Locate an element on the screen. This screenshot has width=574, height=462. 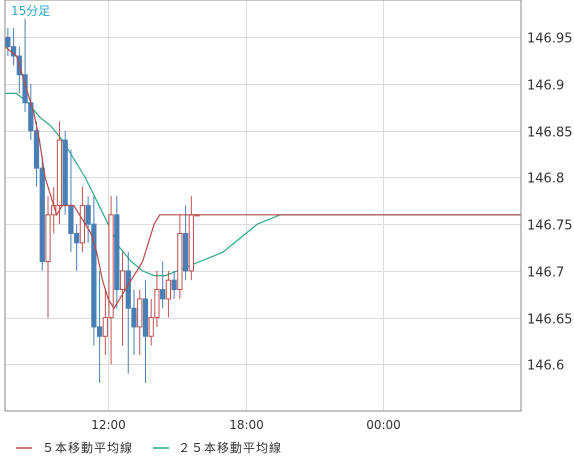
x-axis: 12:00 18:00 00:00 is located at coordinates (246, 425).